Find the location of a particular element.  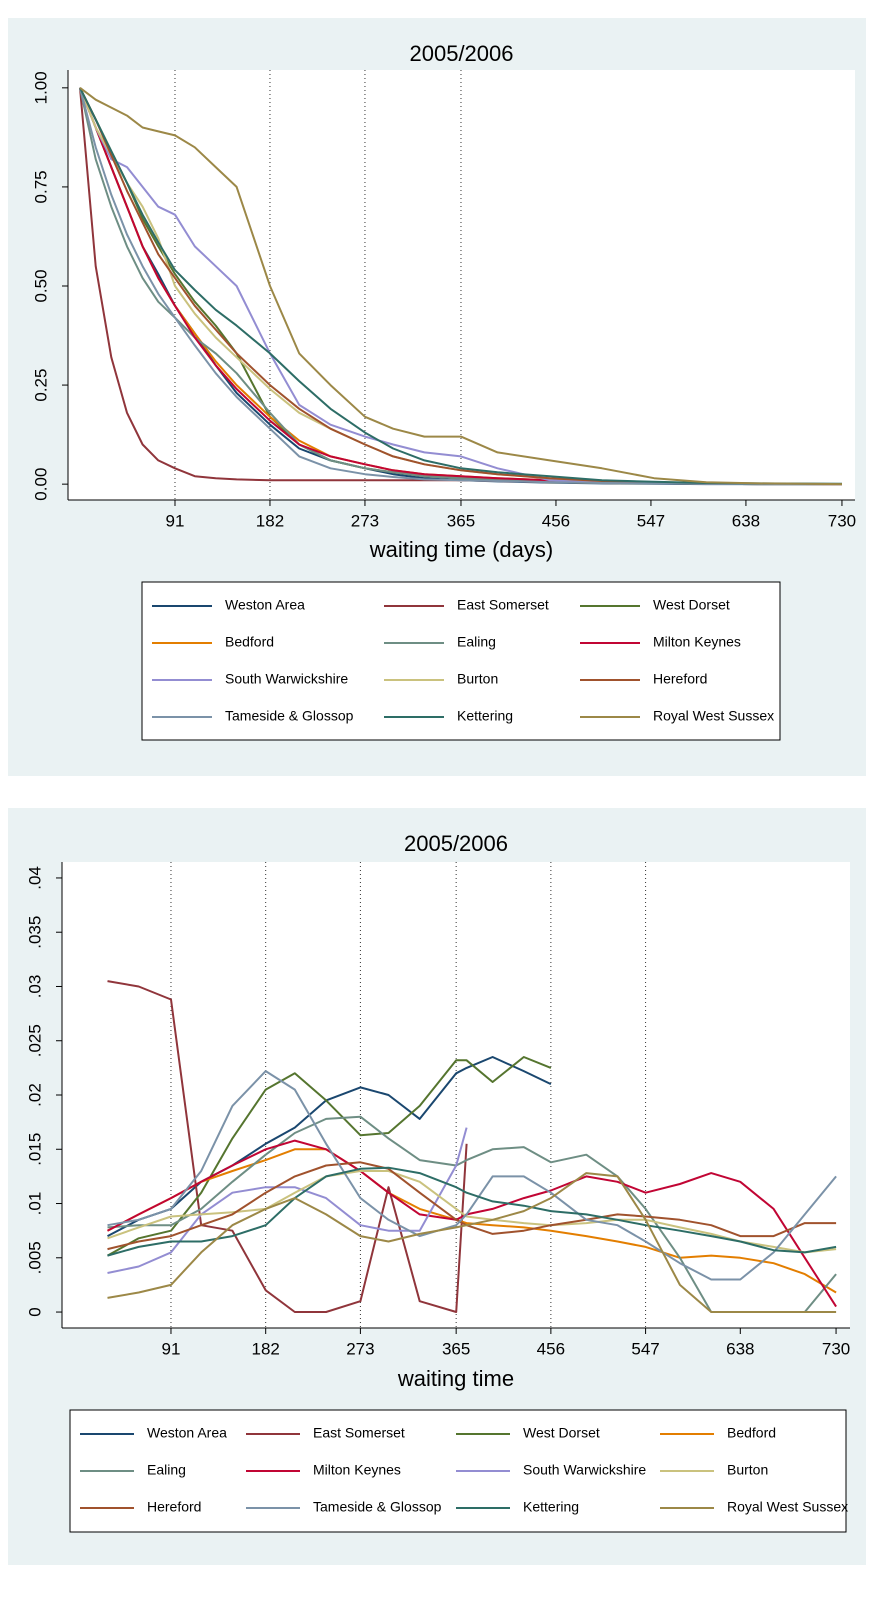

y-tick-label: 0.00 is located at coordinates (40, 484).